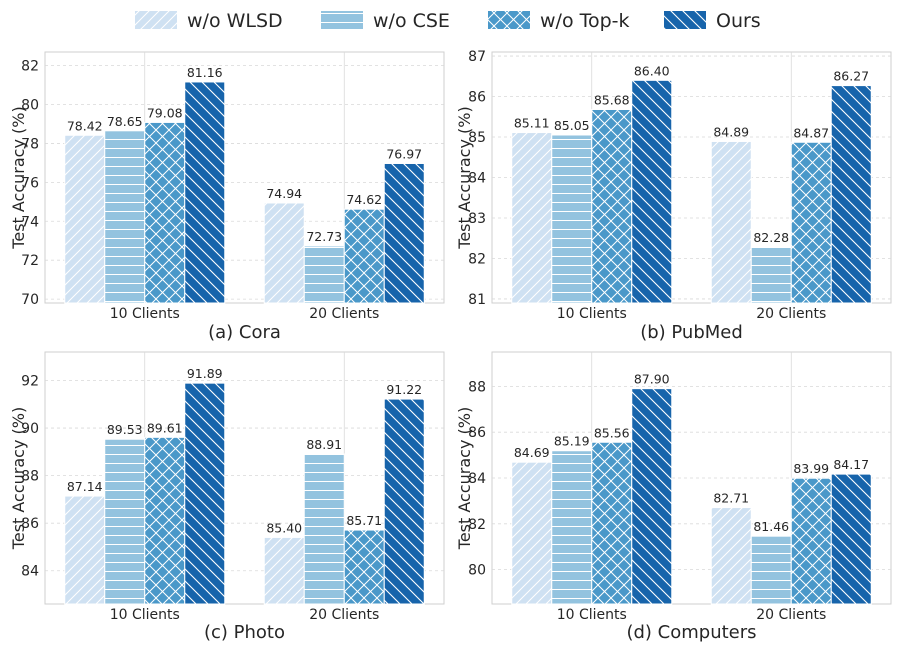  What do you see at coordinates (125, 429) in the screenshot?
I see `data-label: 89.53` at bounding box center [125, 429].